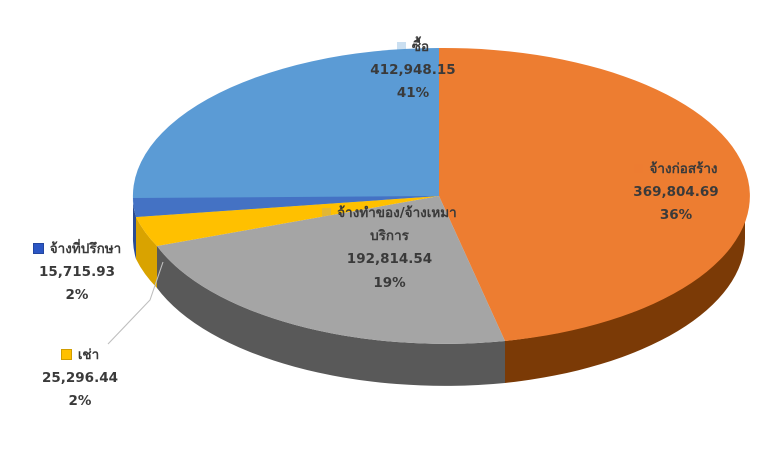  What do you see at coordinates (413, 93) in the screenshot?
I see `slice-label-buy-percent: 41%` at bounding box center [413, 93].